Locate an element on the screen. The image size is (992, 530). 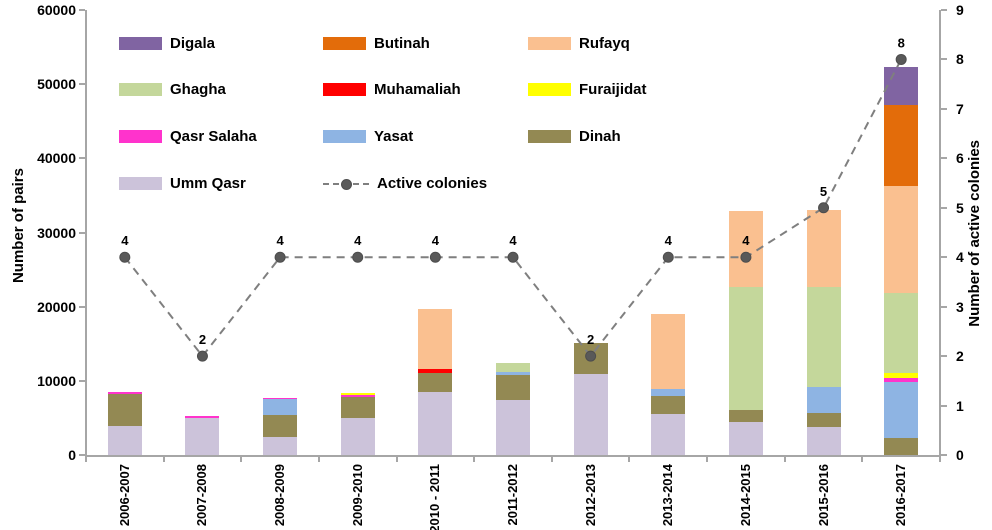
legend-label: Furaijidat is located at coordinates (613, 89).